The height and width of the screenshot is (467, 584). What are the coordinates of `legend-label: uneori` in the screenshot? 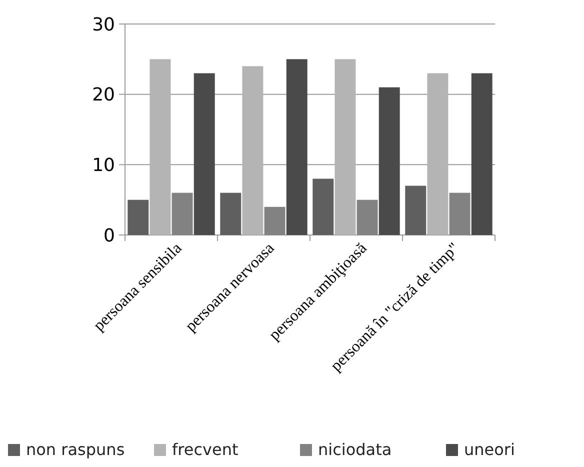 It's located at (489, 449).